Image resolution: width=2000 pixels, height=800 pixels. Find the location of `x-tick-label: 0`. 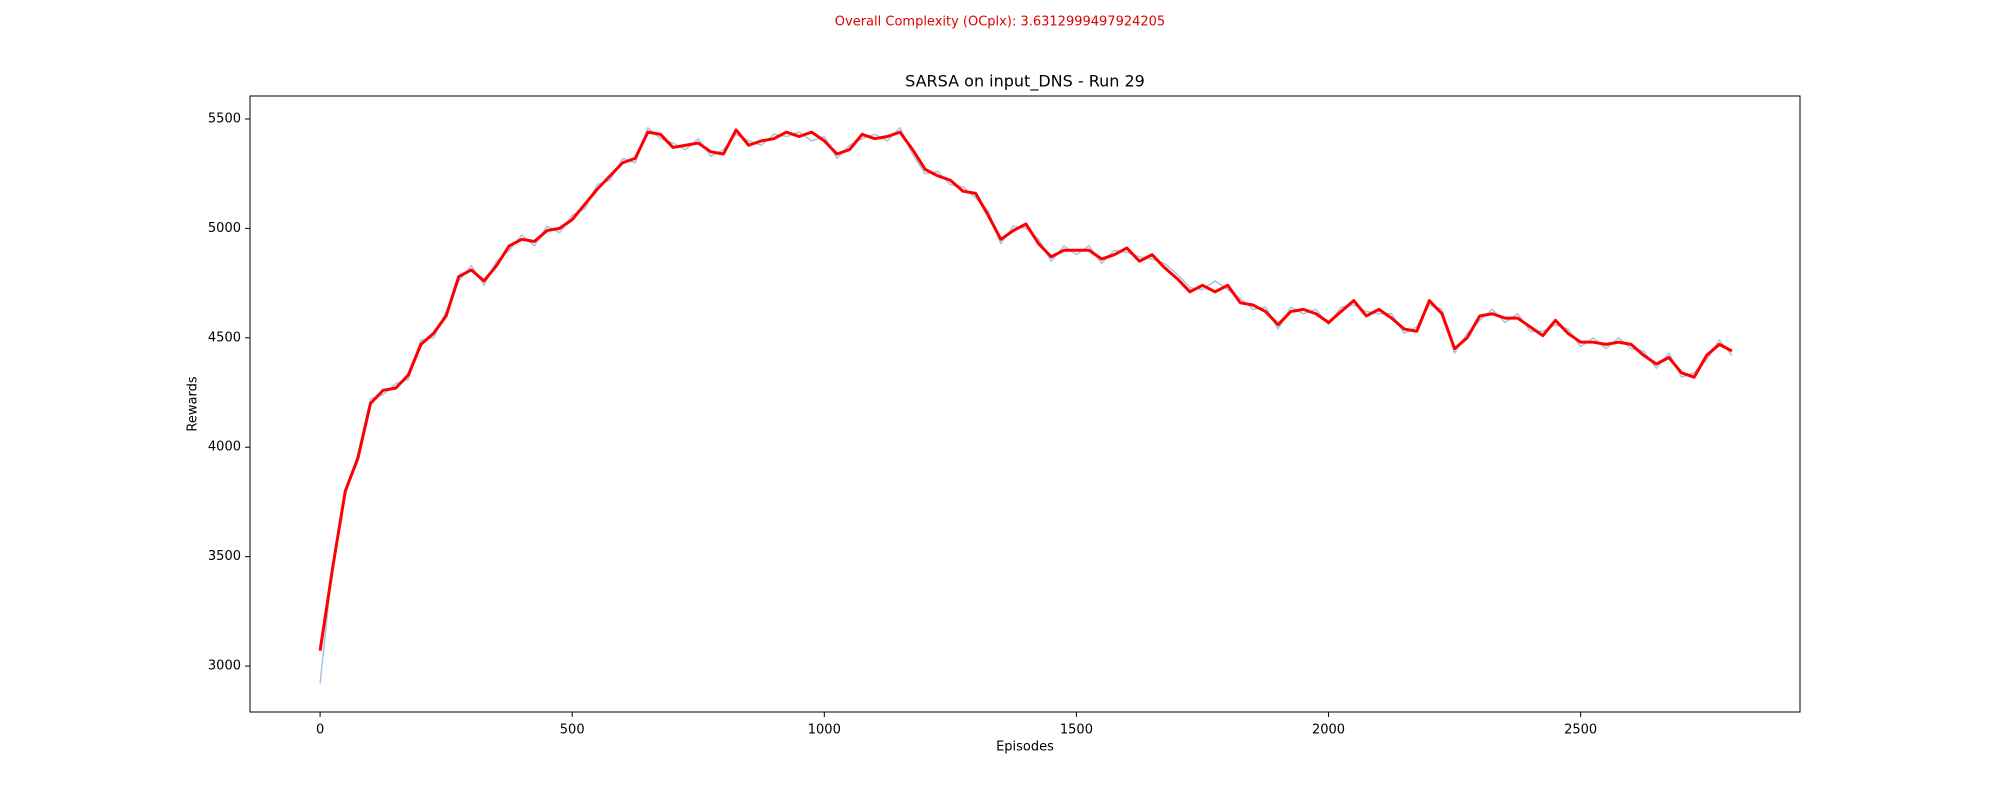

x-tick-label: 0 is located at coordinates (320, 730).